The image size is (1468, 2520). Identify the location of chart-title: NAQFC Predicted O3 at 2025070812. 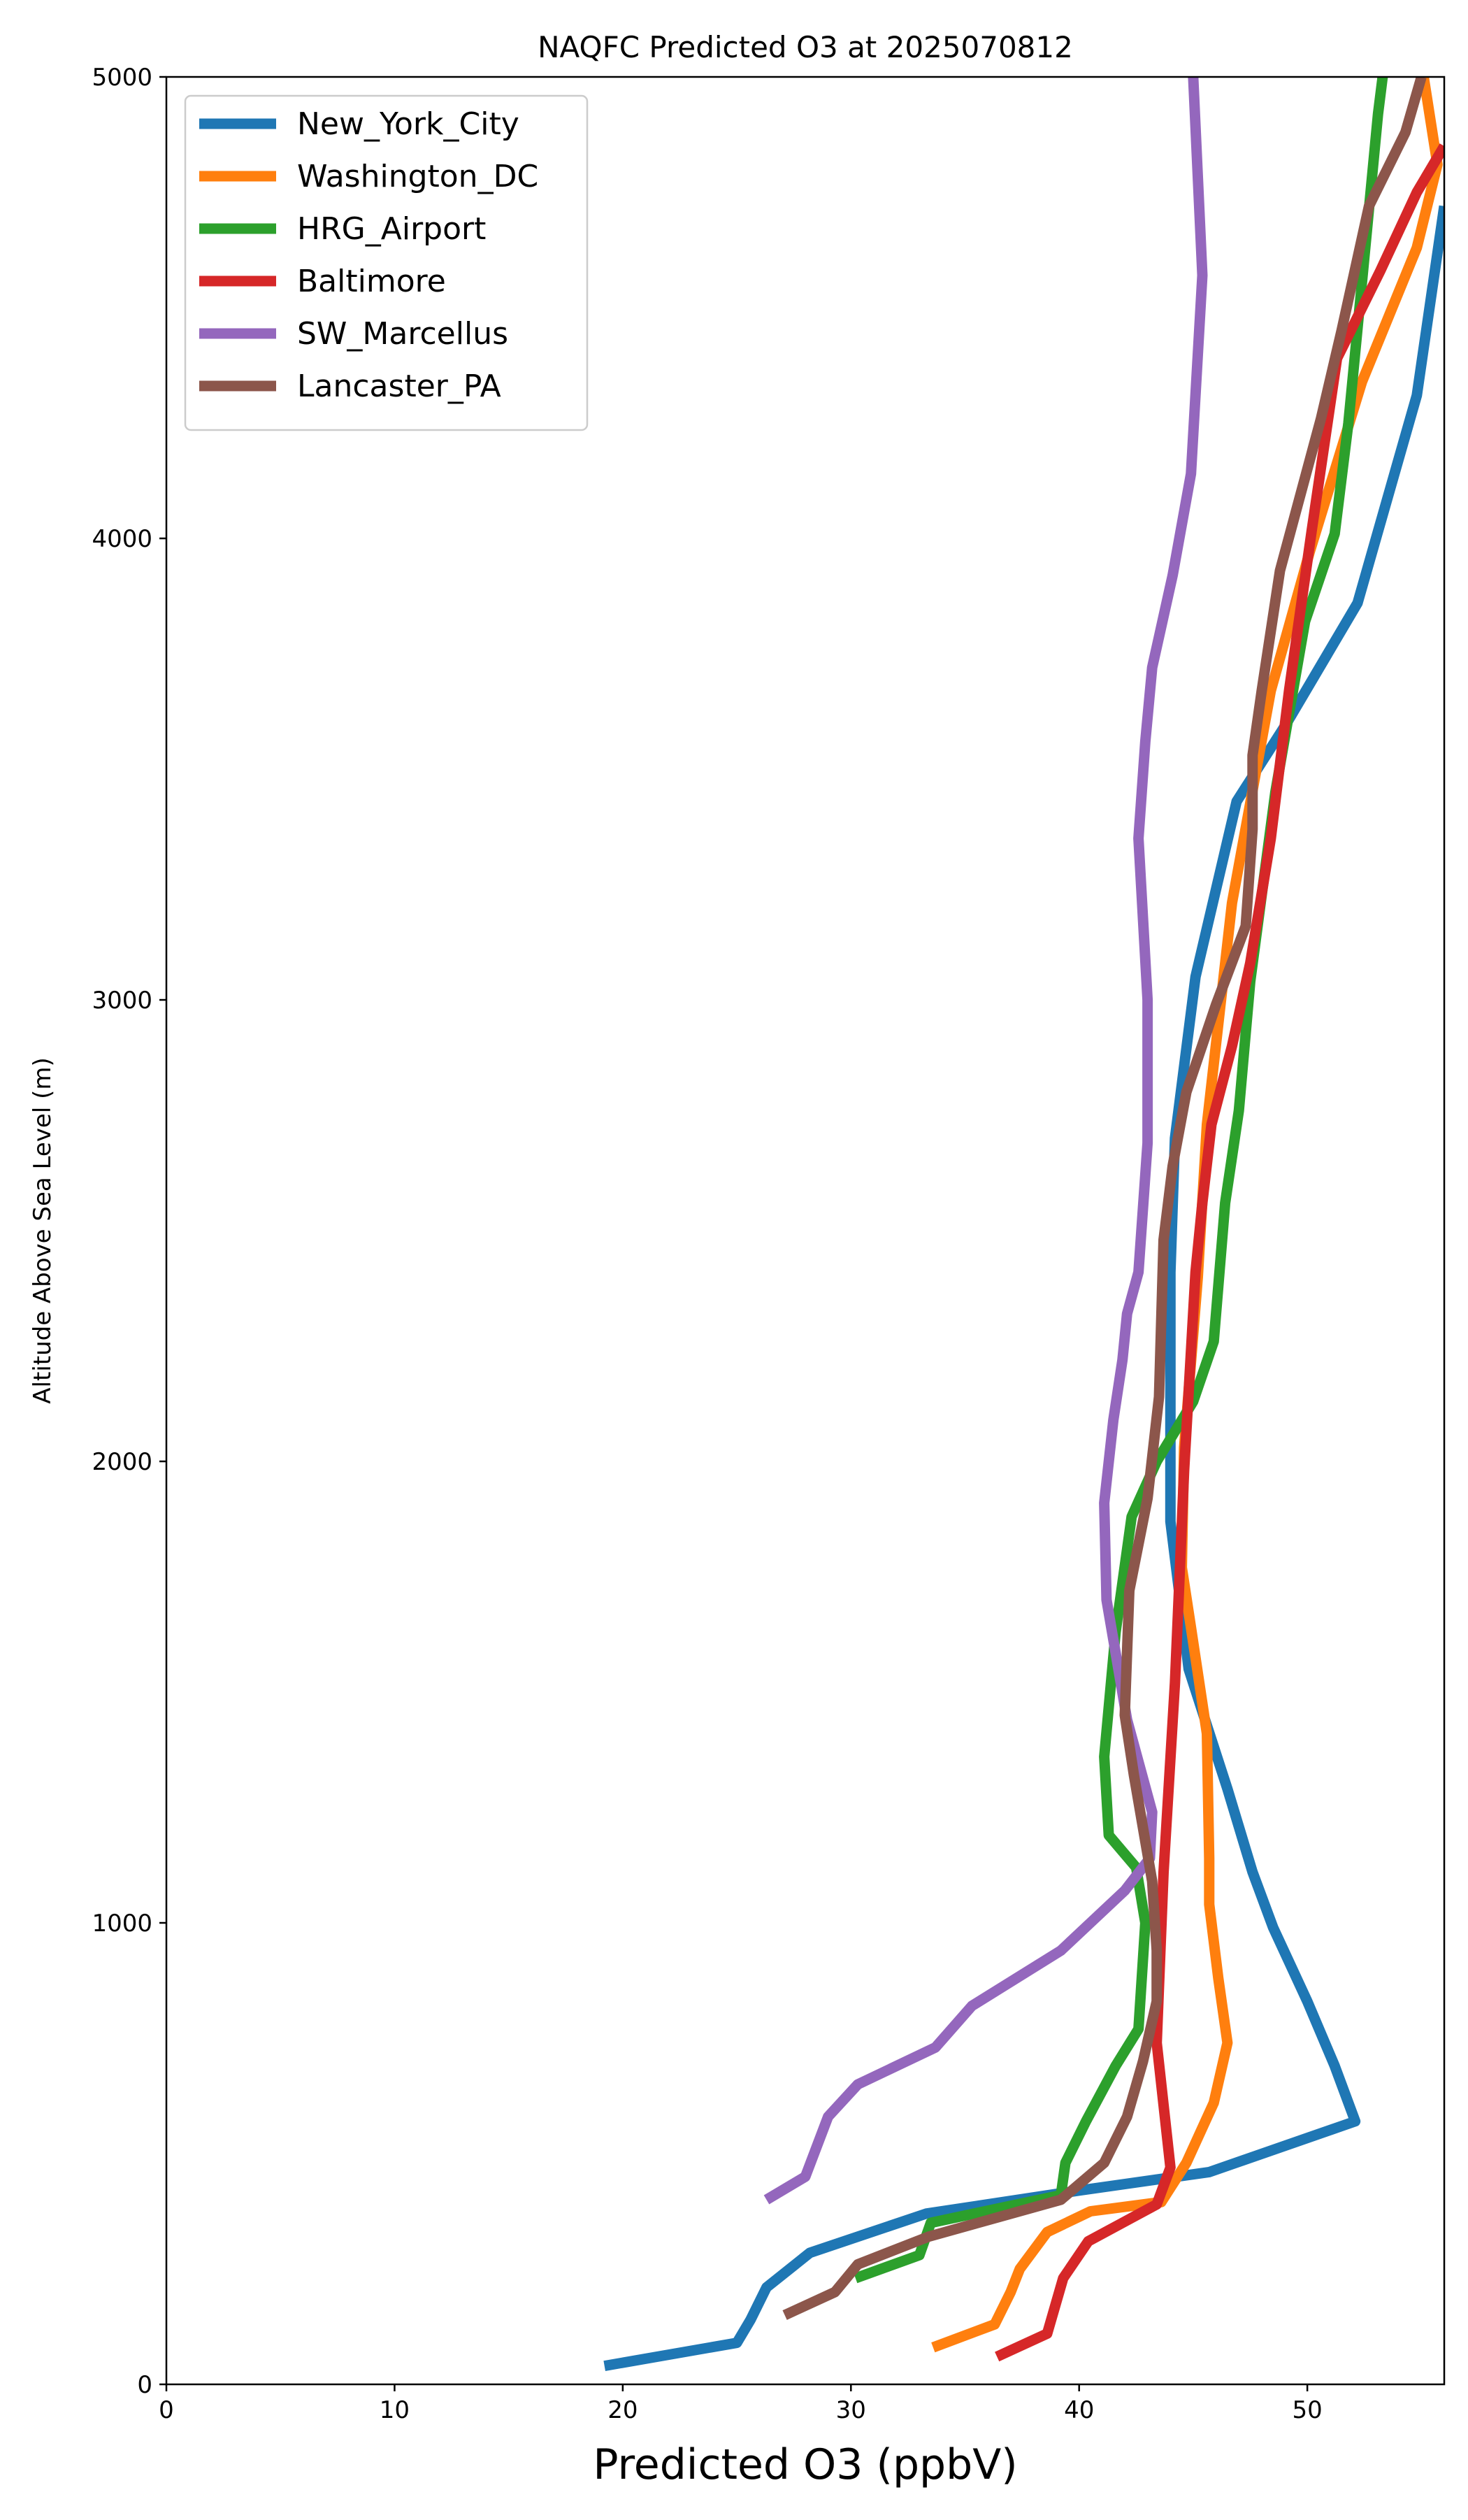
(805, 47).